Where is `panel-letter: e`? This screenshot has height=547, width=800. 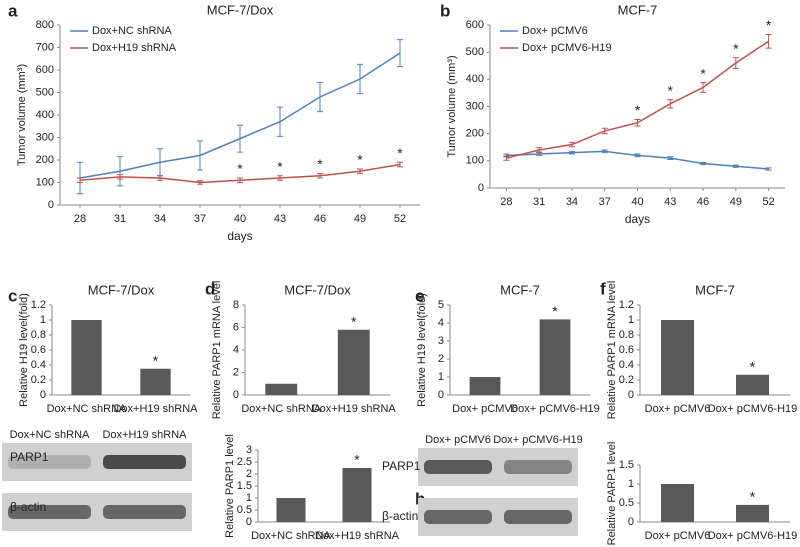
panel-letter: e is located at coordinates (419, 295).